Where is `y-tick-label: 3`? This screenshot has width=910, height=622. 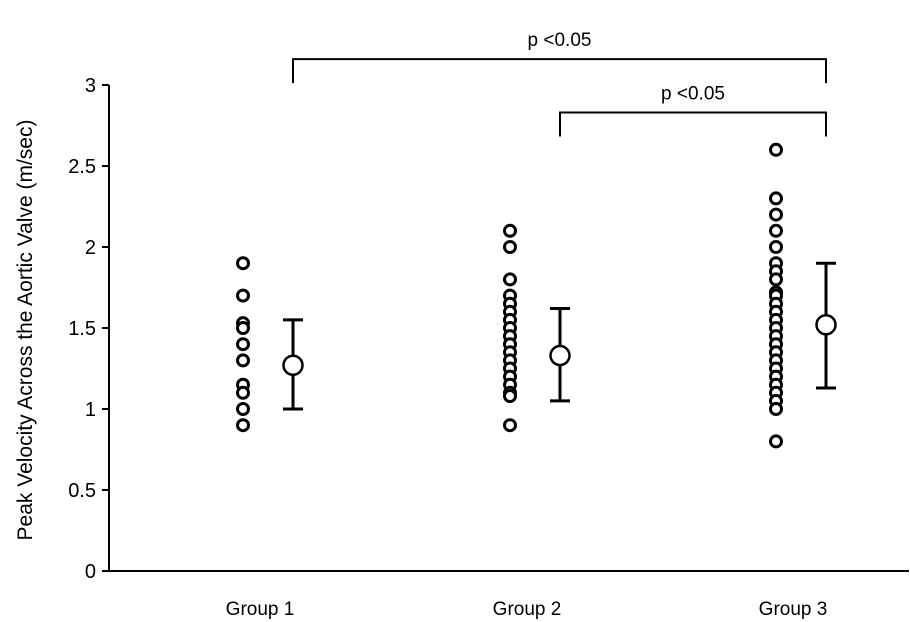 y-tick-label: 3 is located at coordinates (90, 86).